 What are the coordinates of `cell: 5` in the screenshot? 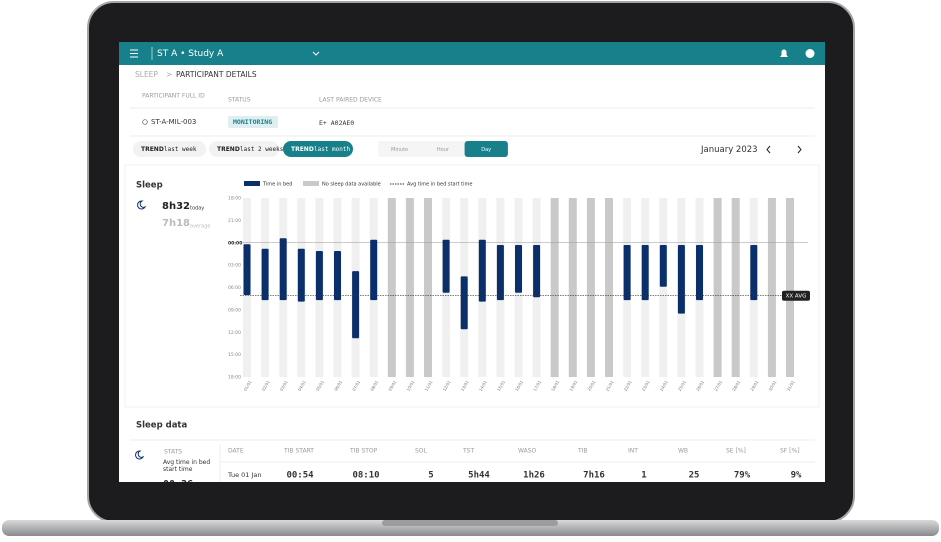 It's located at (430, 476).